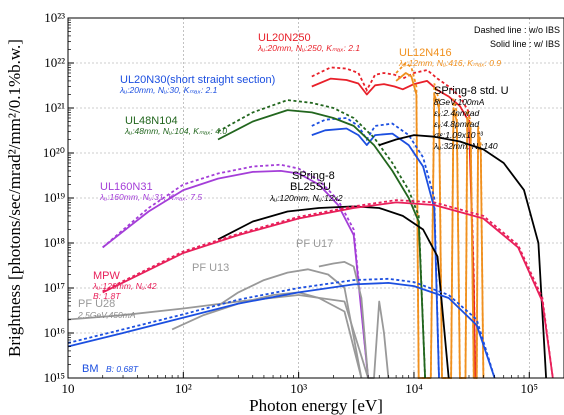  I want to click on series-param-label: εₓ:2.4nmrad, so click(457, 113).